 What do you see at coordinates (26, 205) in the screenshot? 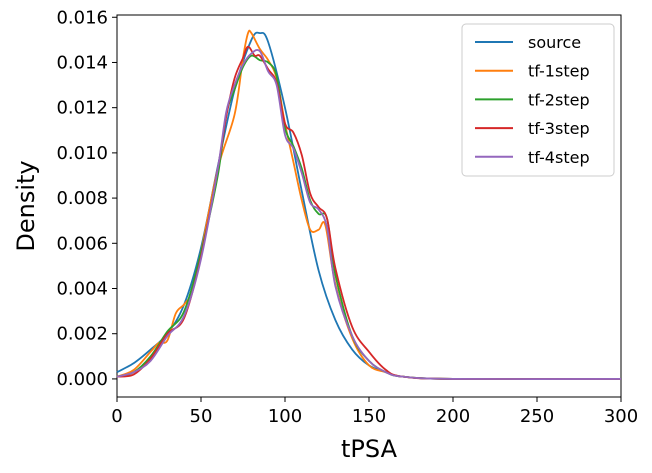
I see `y-axis-label: Density` at bounding box center [26, 205].